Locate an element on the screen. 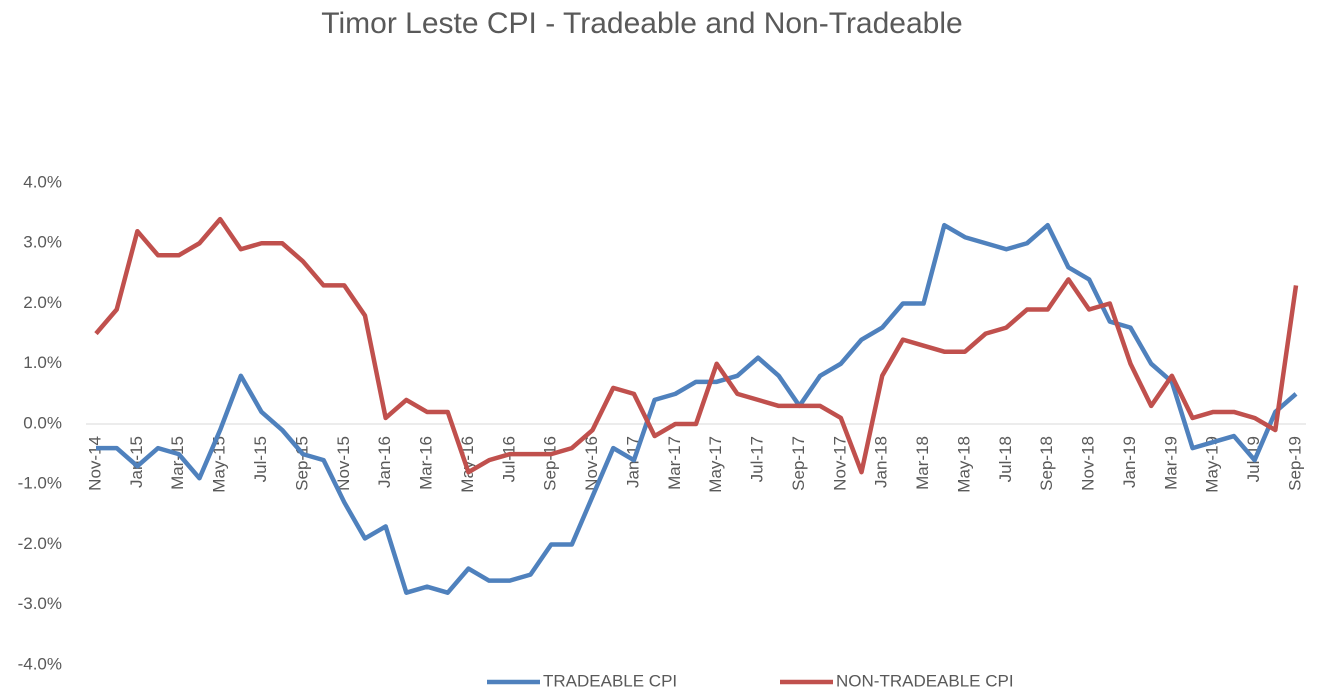 This screenshot has height=692, width=1319. legend-label: NON-TRADEABLE CPI is located at coordinates (925, 680).